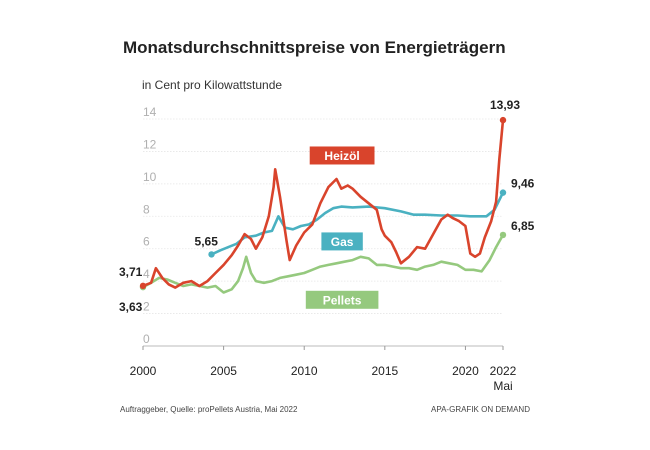  Describe the element at coordinates (342, 227) in the screenshot. I see `series-legend-labels: Heizöl Gas Pellets` at that location.